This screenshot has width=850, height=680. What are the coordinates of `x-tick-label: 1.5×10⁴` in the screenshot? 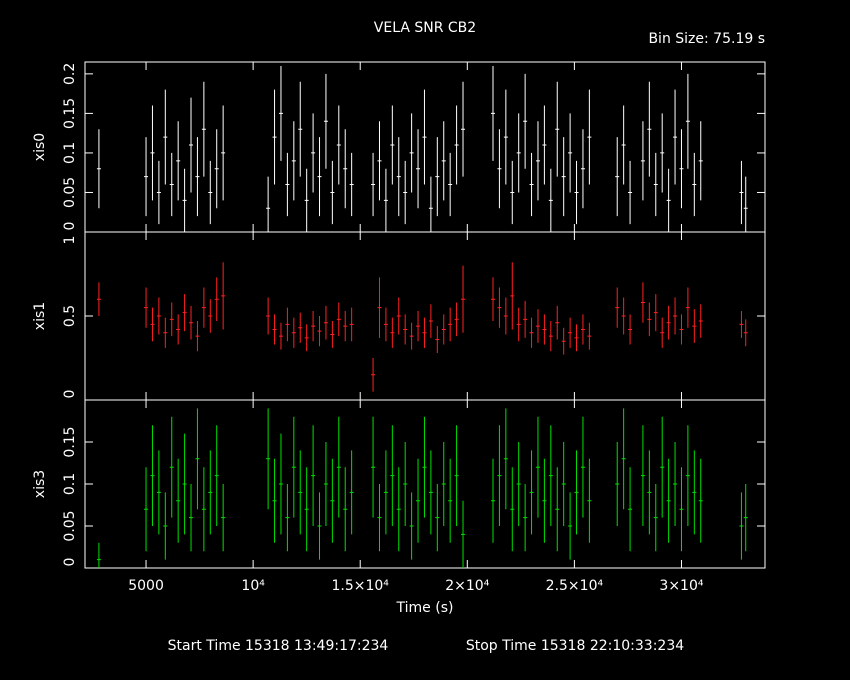 It's located at (361, 586).